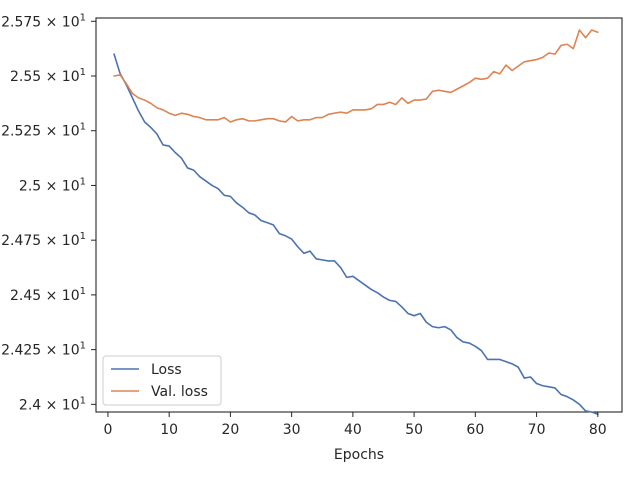 The width and height of the screenshot is (640, 480). I want to click on y-tick-label: 2.475 × 10¹, so click(43, 240).